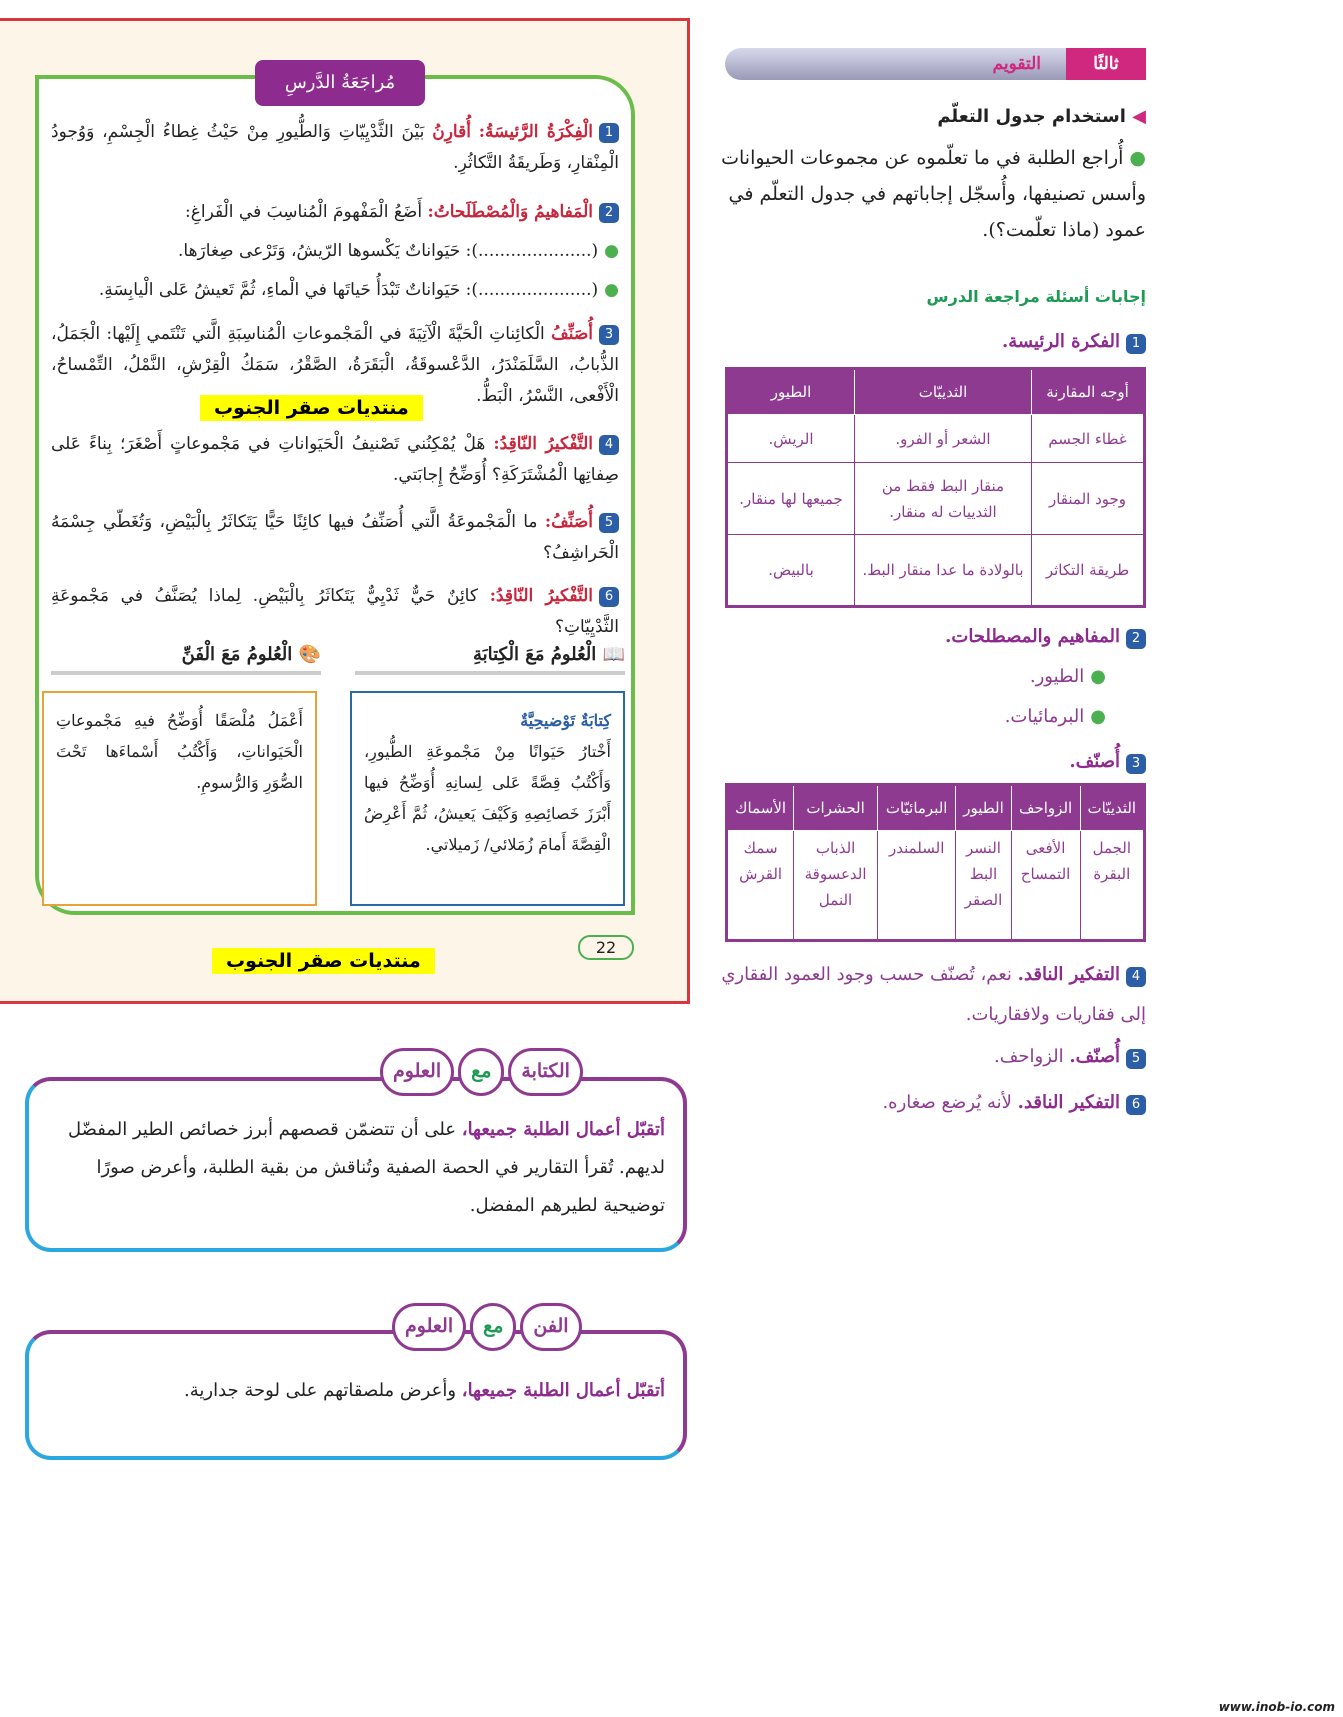 This screenshot has width=1343, height=1717. What do you see at coordinates (1106, 64) in the screenshot?
I see `section-number: ثالثًا` at bounding box center [1106, 64].